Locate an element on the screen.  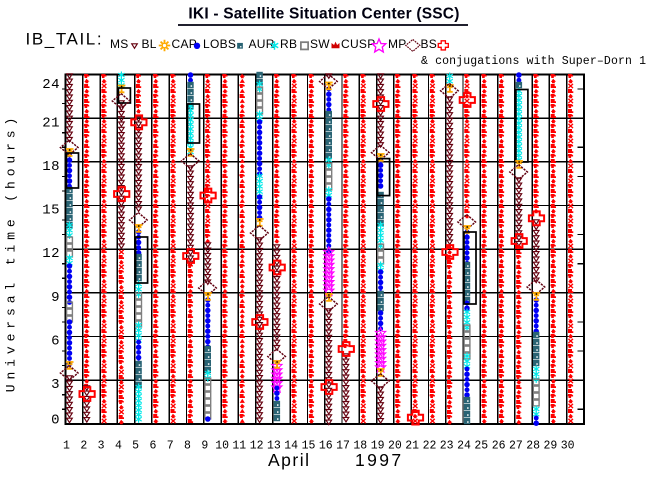
svg-text: 23 is located at coordinates (447, 446).